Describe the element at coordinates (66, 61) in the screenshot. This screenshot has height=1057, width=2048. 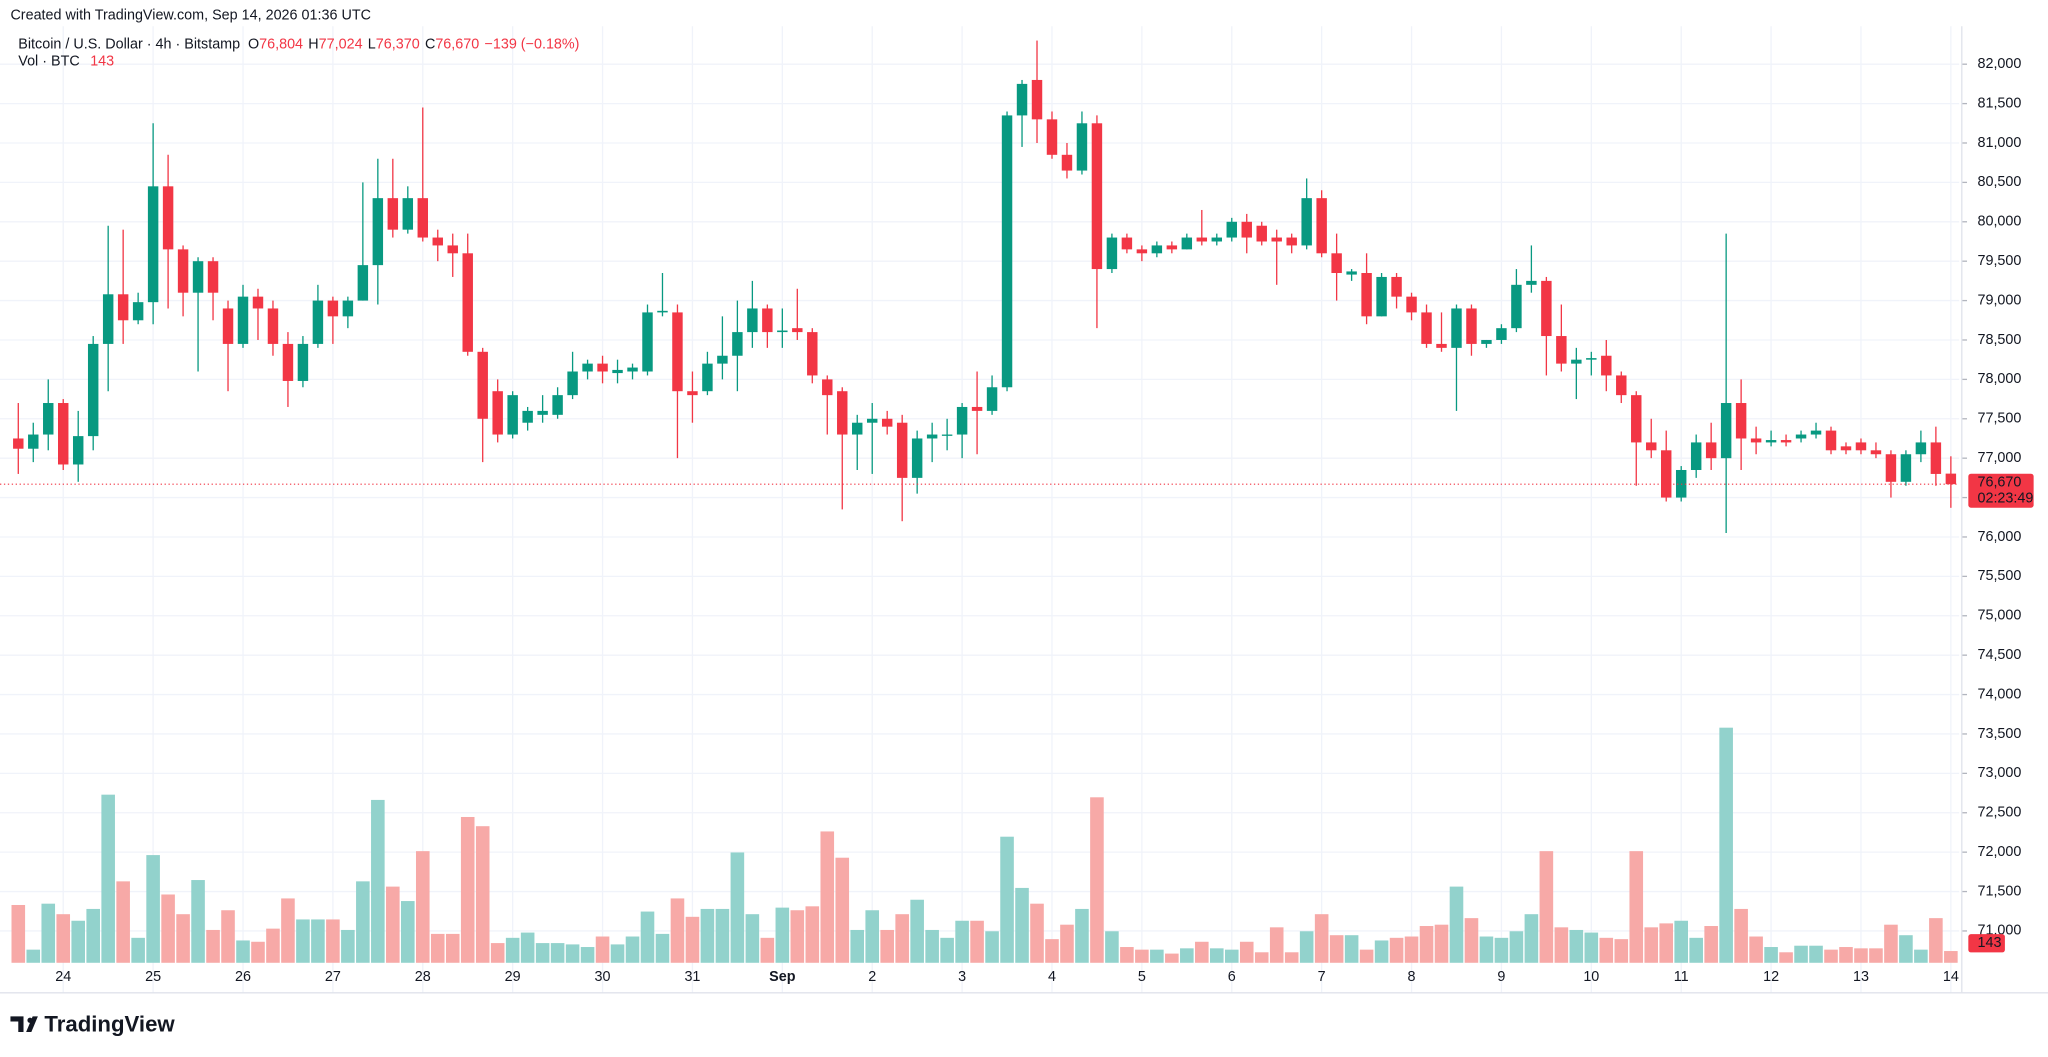
I see `volume-legend: Vol · BTC 143` at that location.